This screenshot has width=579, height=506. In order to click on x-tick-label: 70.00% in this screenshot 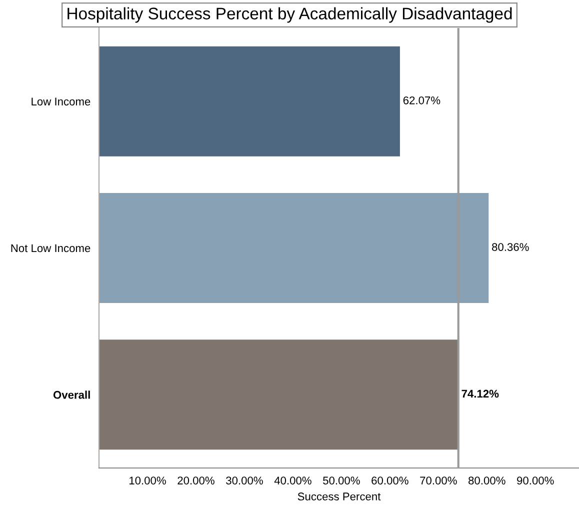, I will do `click(438, 480)`.